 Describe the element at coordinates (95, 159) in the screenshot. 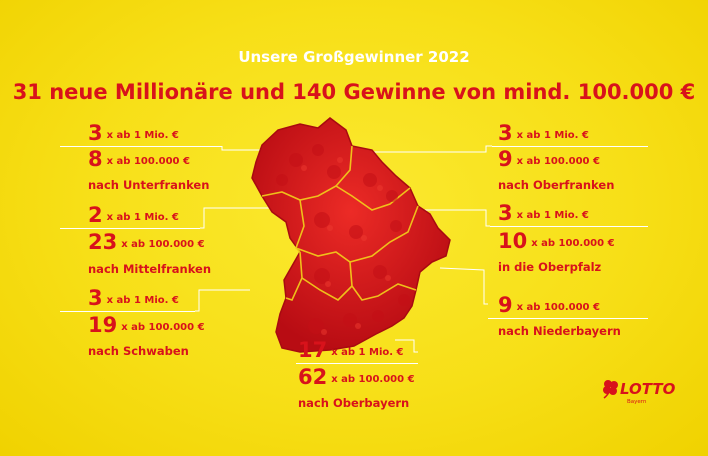

I see `unterfranken-k-count: 8` at that location.